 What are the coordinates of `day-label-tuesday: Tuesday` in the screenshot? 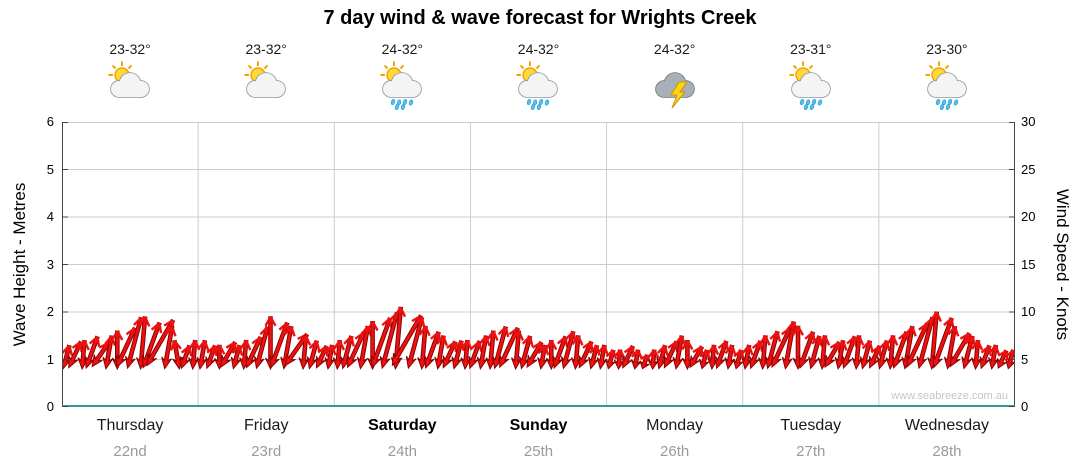 It's located at (811, 425).